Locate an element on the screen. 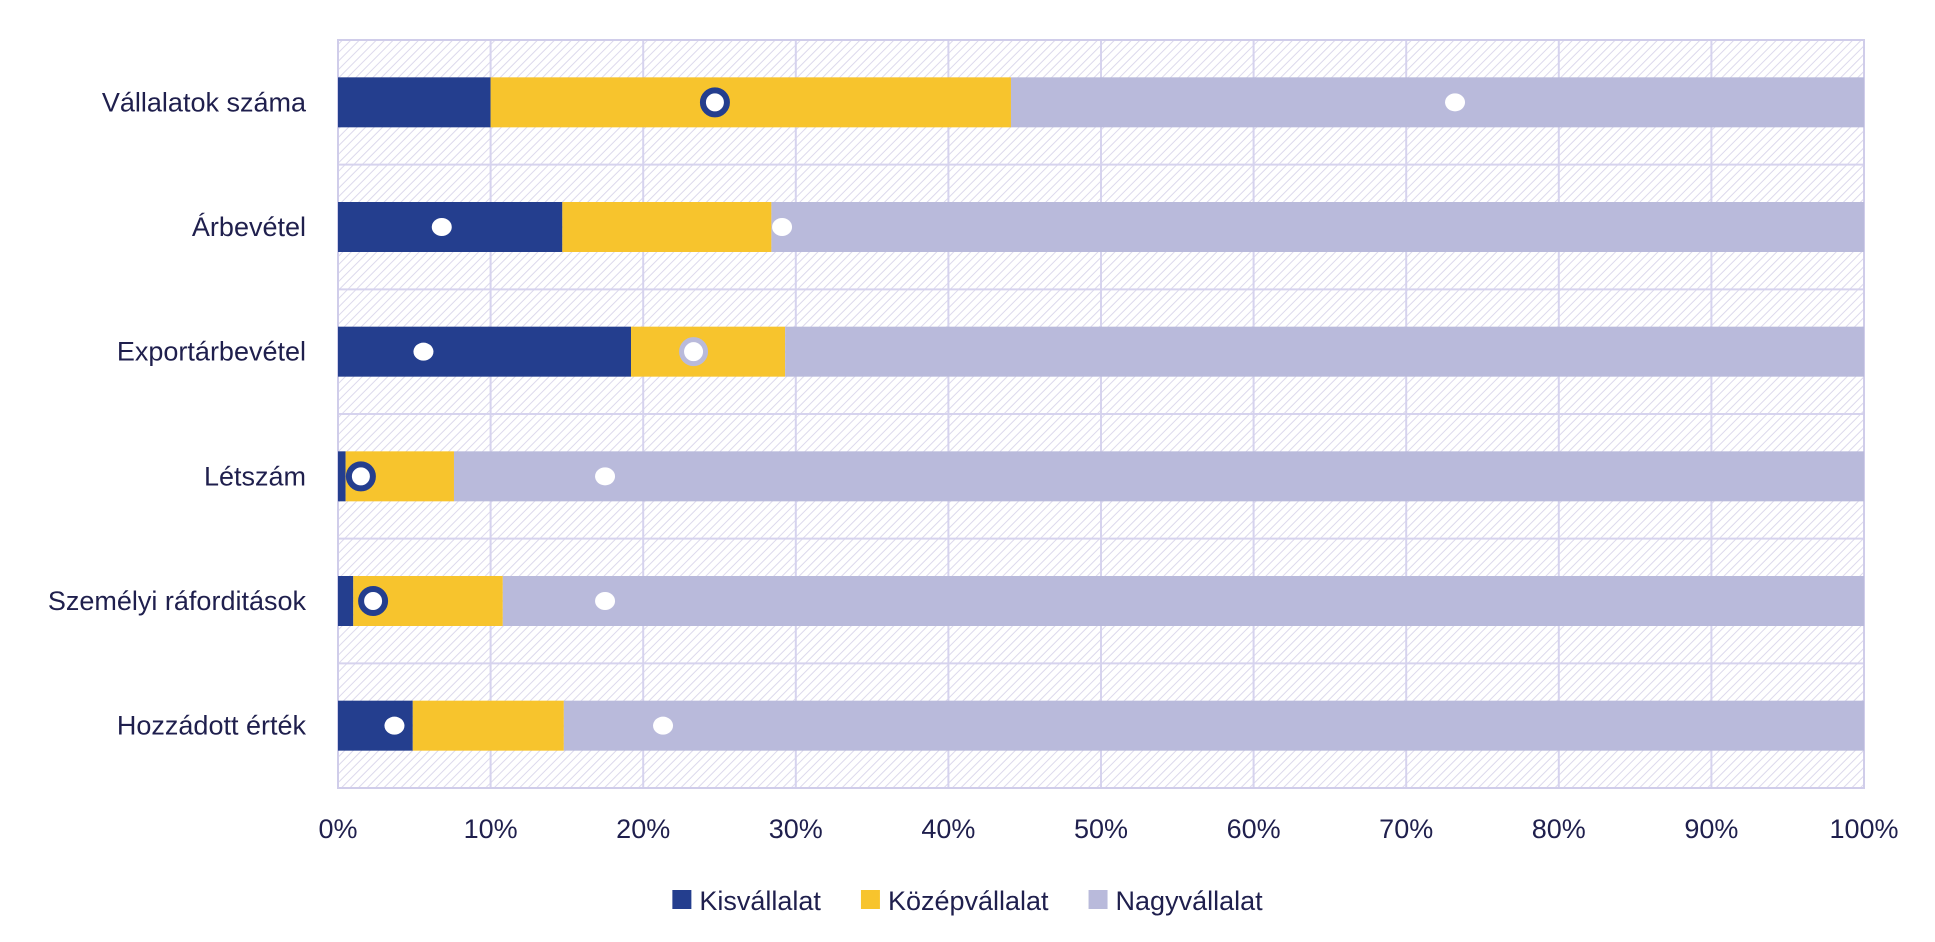  x-tick-label: 40% is located at coordinates (948, 829).